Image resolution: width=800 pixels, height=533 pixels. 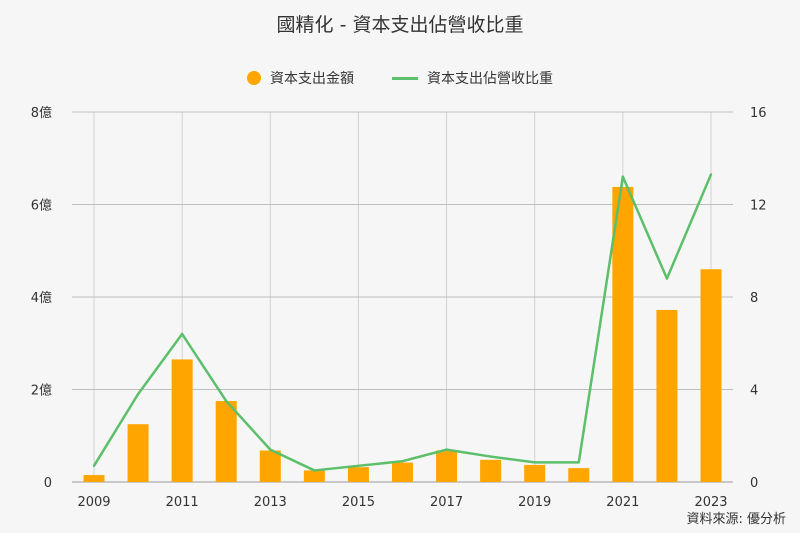 I want to click on chart-title: 國精化 - 資本支出佔營收比重, so click(x=400, y=25).